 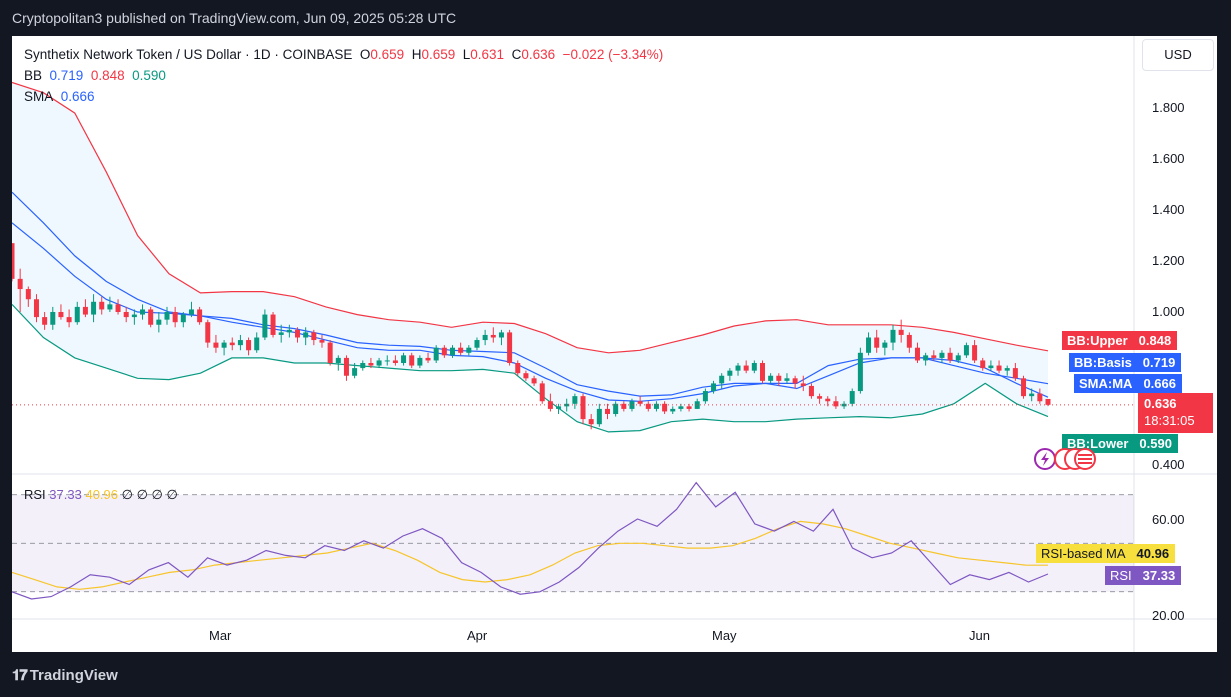 What do you see at coordinates (466, 54) in the screenshot?
I see `low-label: L` at bounding box center [466, 54].